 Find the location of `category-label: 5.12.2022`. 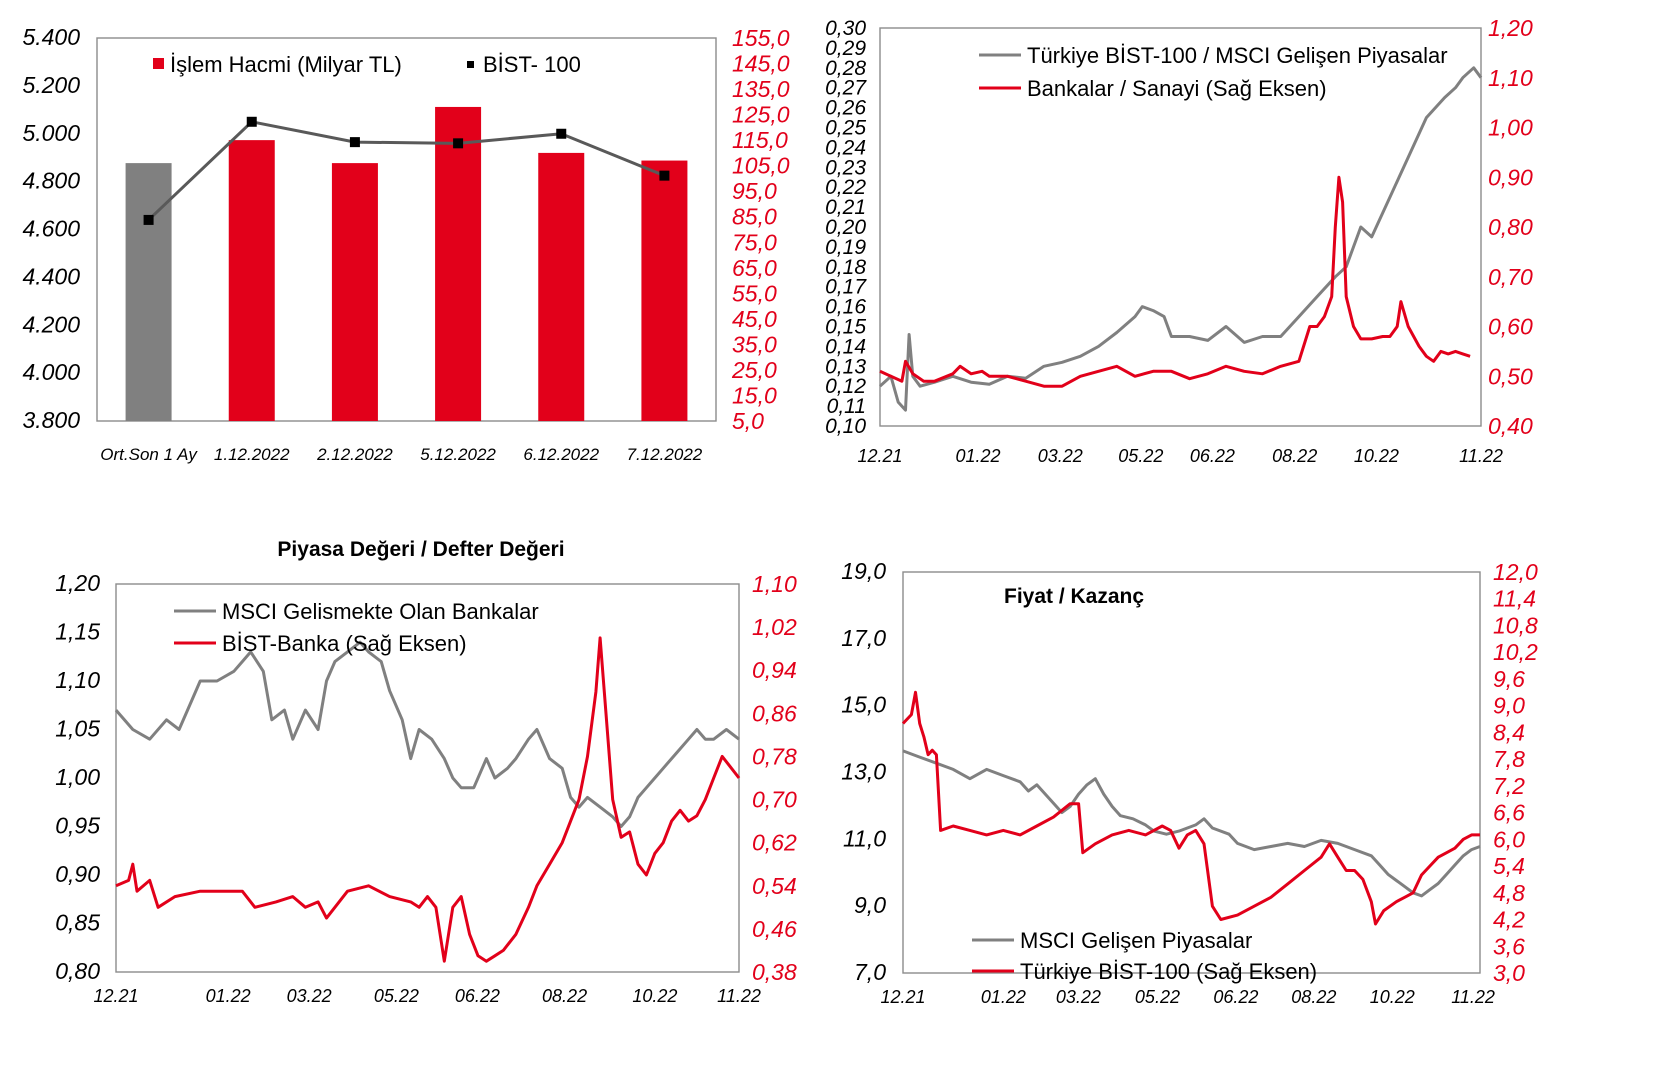

category-label: 5.12.2022 is located at coordinates (458, 454).